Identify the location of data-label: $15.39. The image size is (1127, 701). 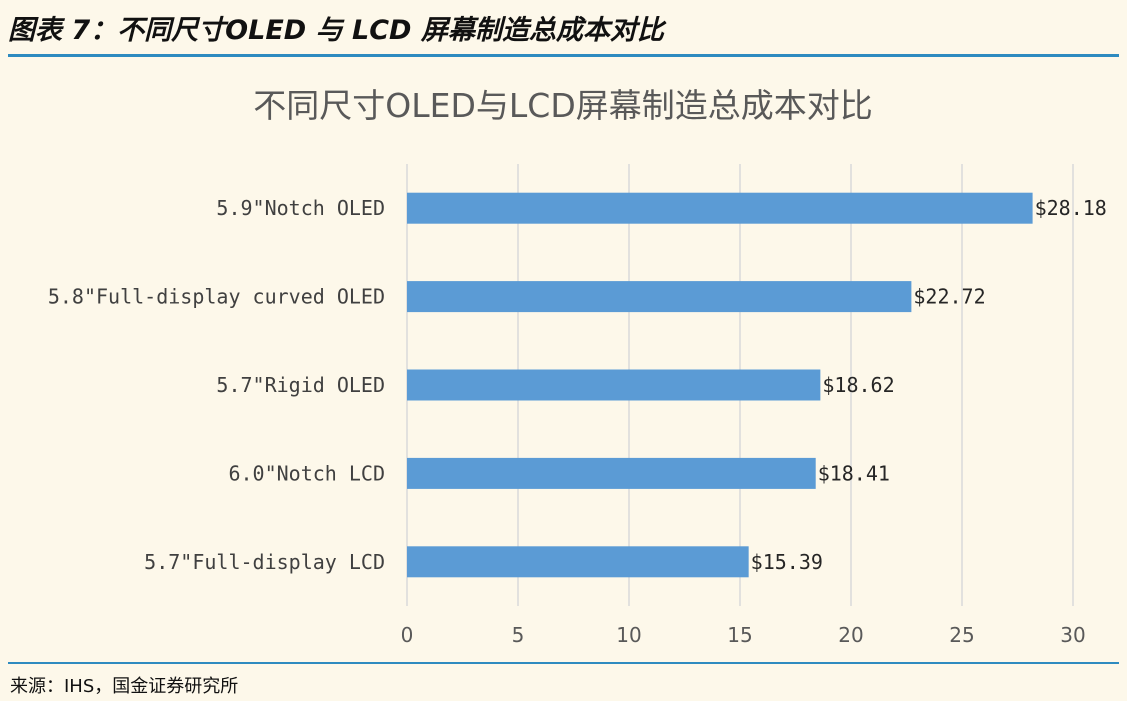
(787, 562).